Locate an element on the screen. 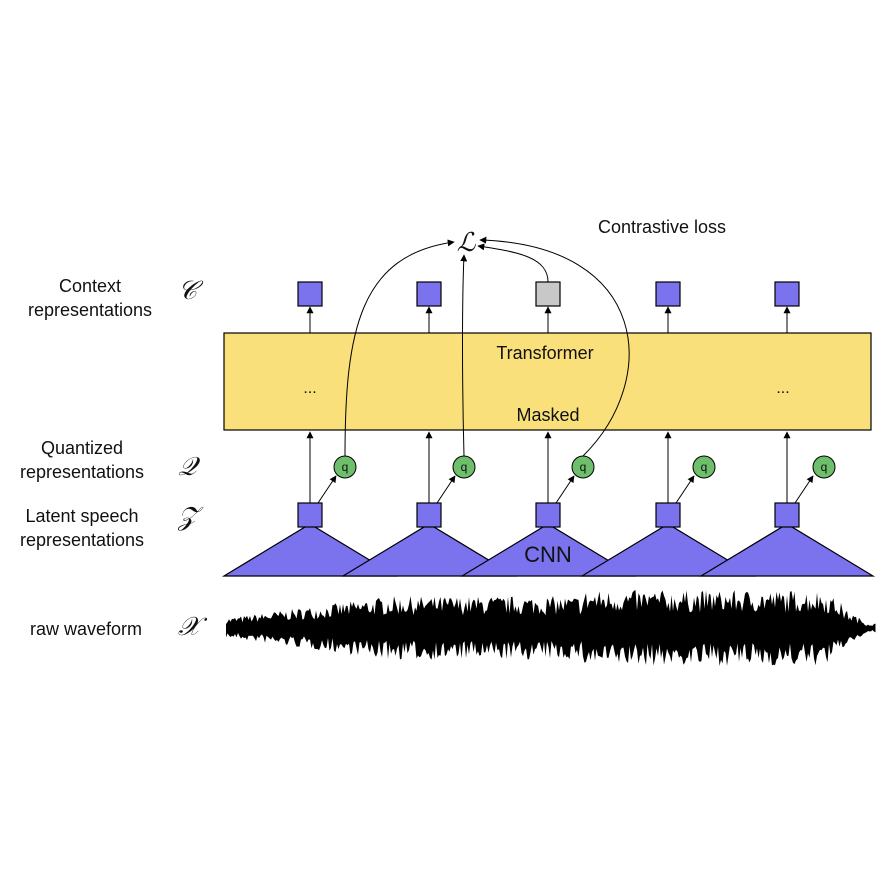 The width and height of the screenshot is (886, 886). quantizer-label-1: q is located at coordinates (345, 467).